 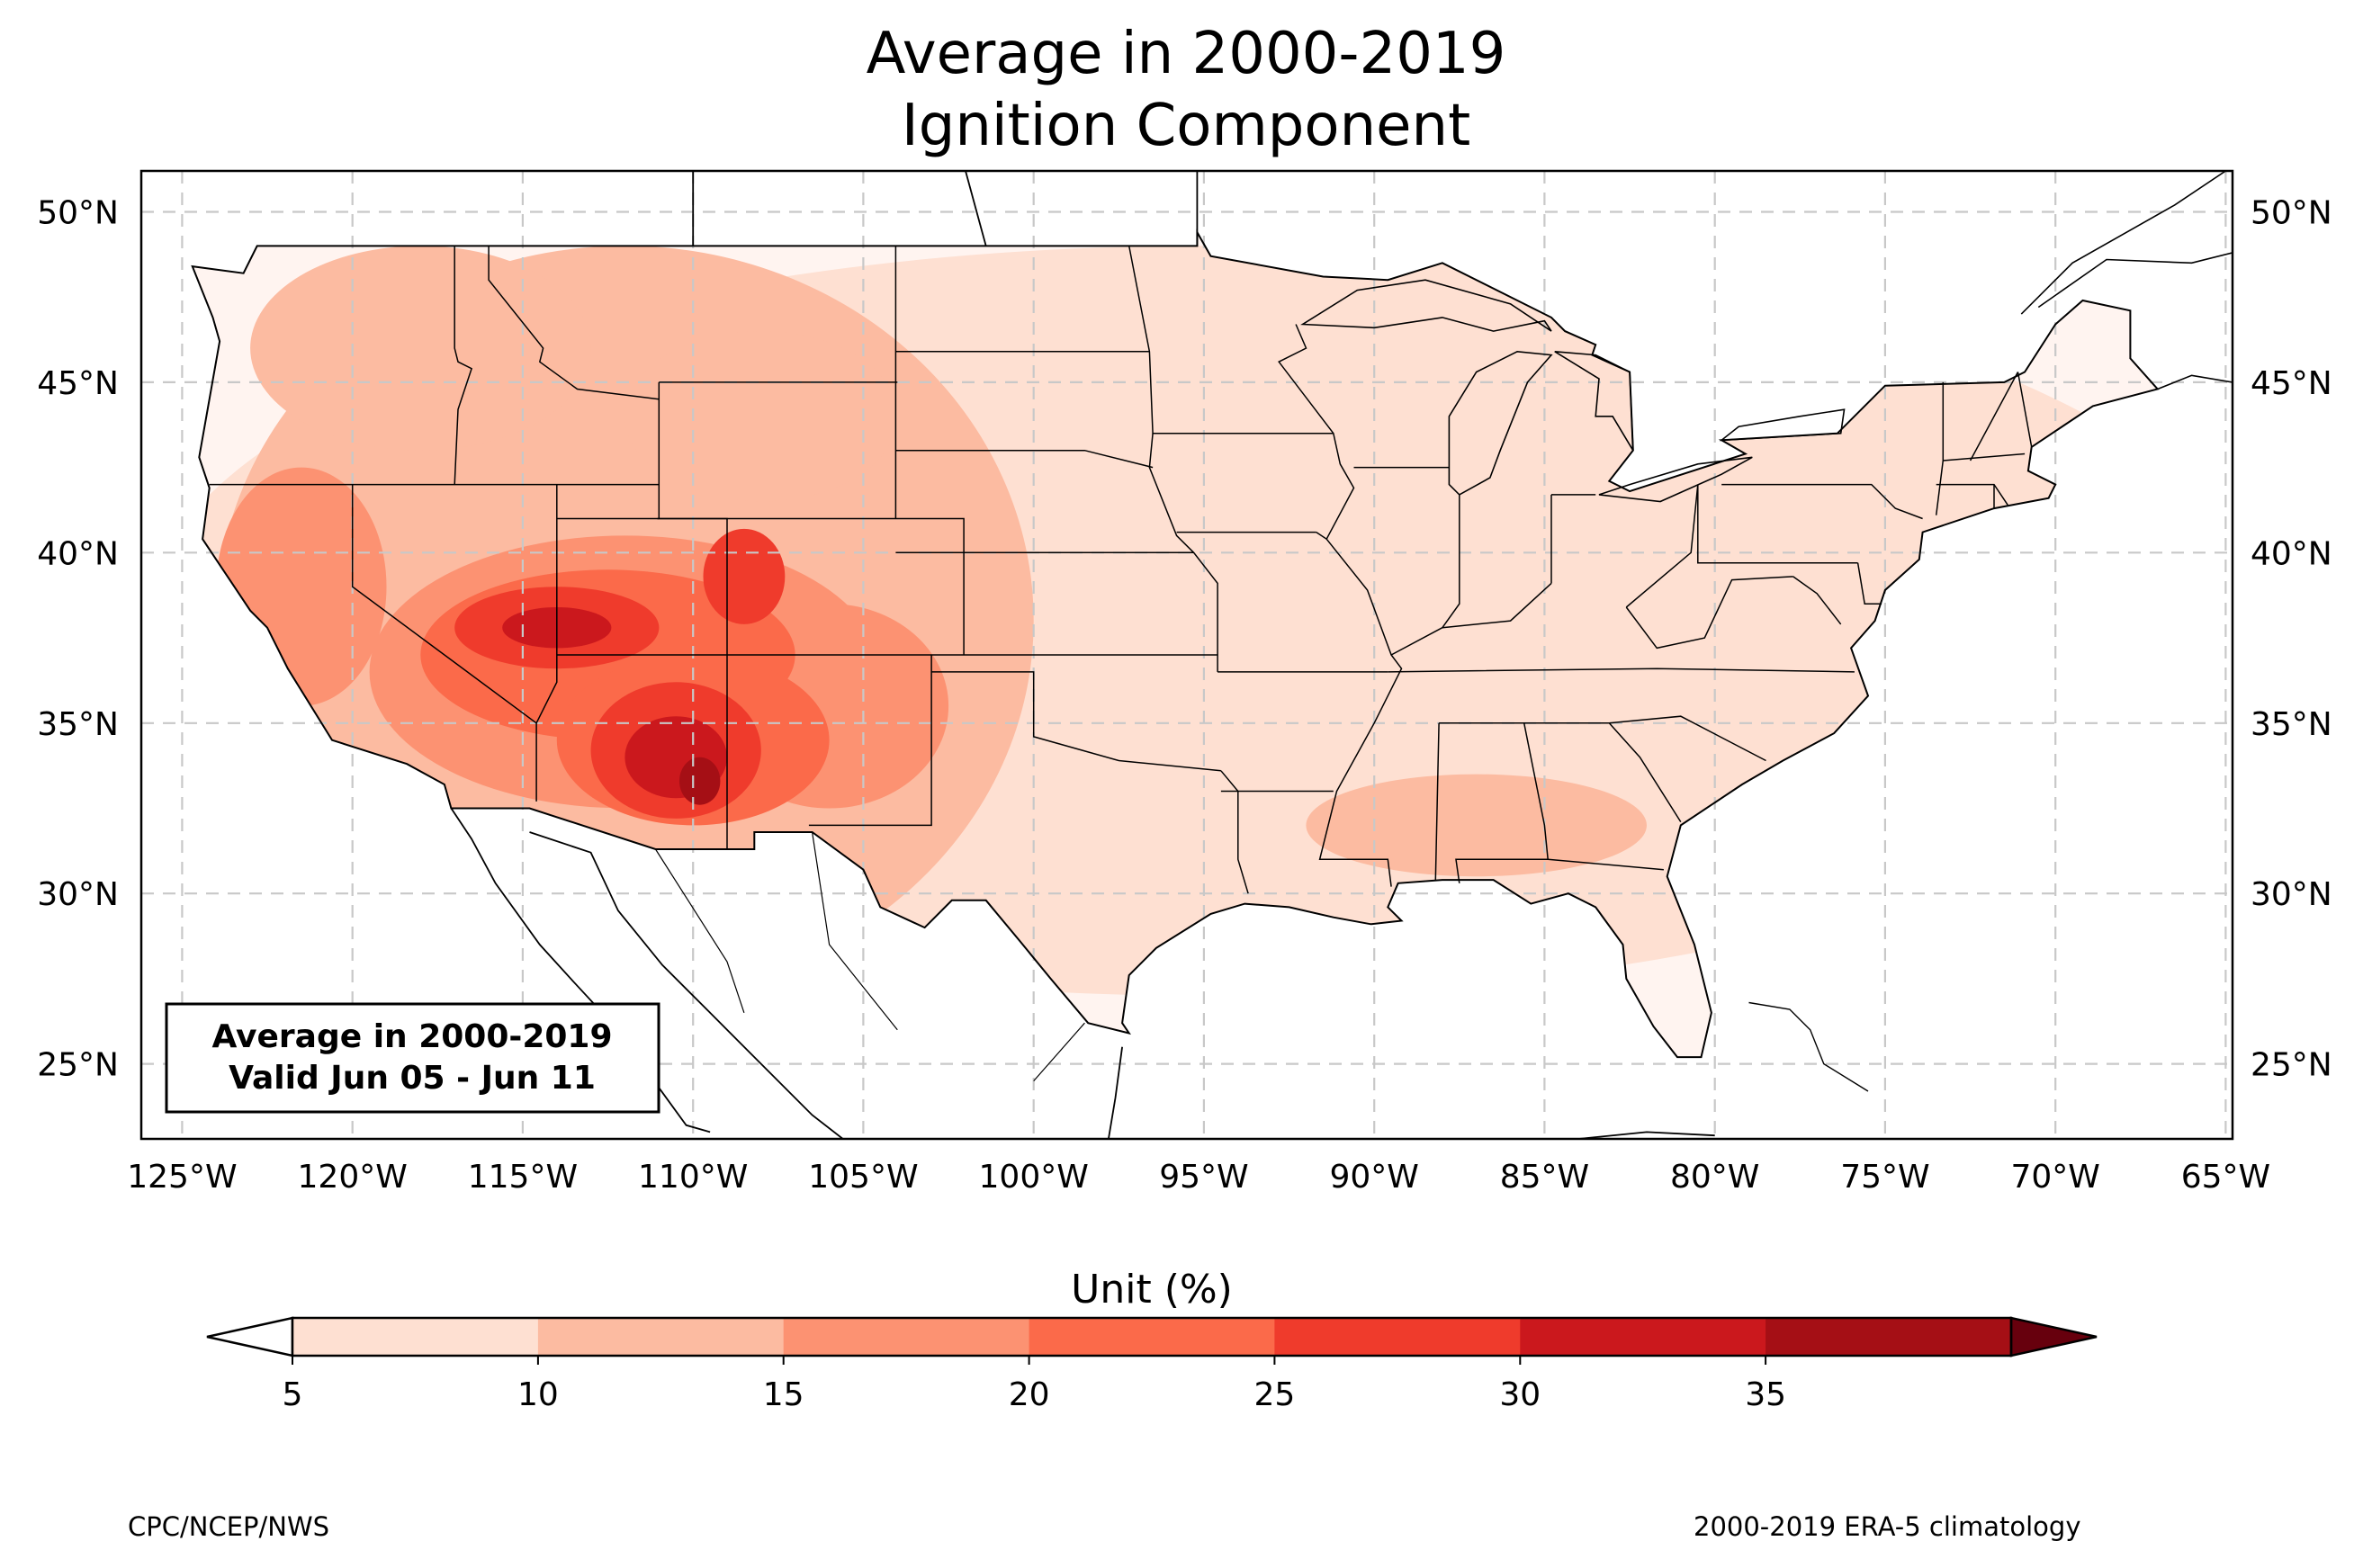 I want to click on colorbar-frame, so click(x=1152, y=1336).